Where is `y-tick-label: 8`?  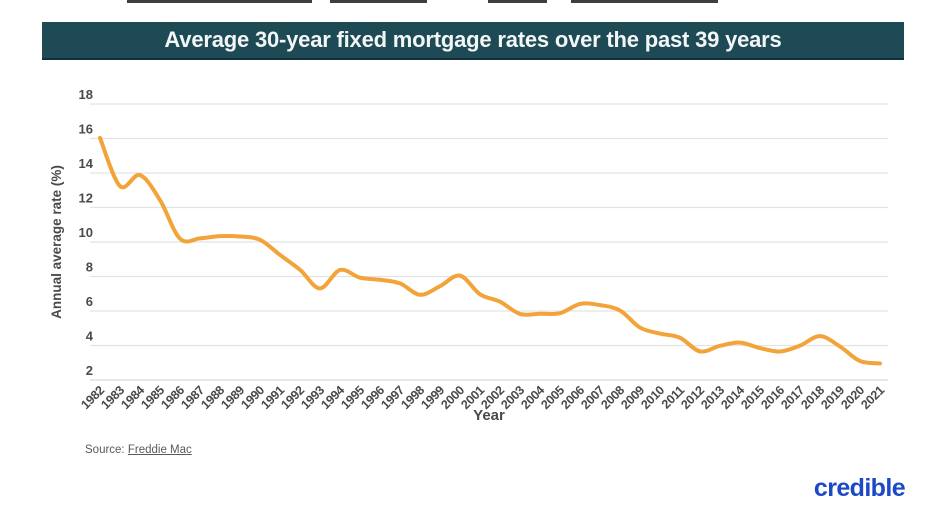
y-tick-label: 8 is located at coordinates (89, 267).